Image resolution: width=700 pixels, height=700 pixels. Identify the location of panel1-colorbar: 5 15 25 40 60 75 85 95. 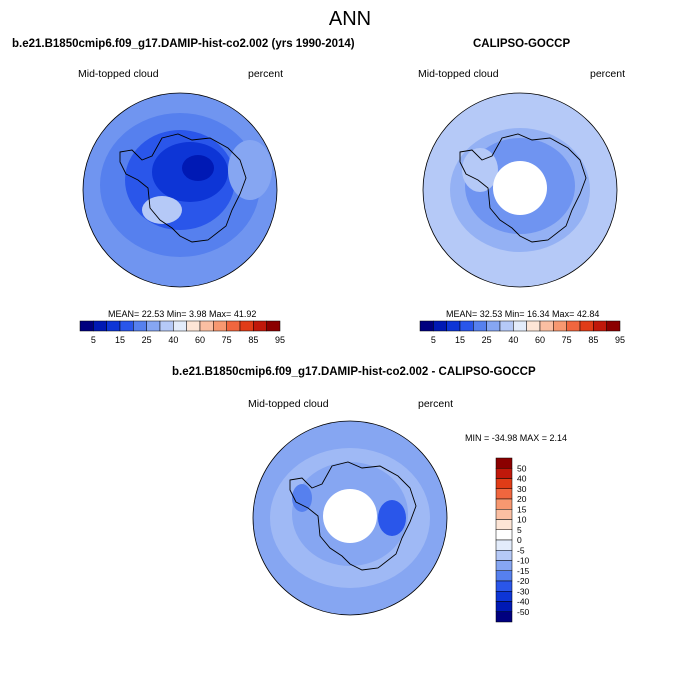
(182, 332).